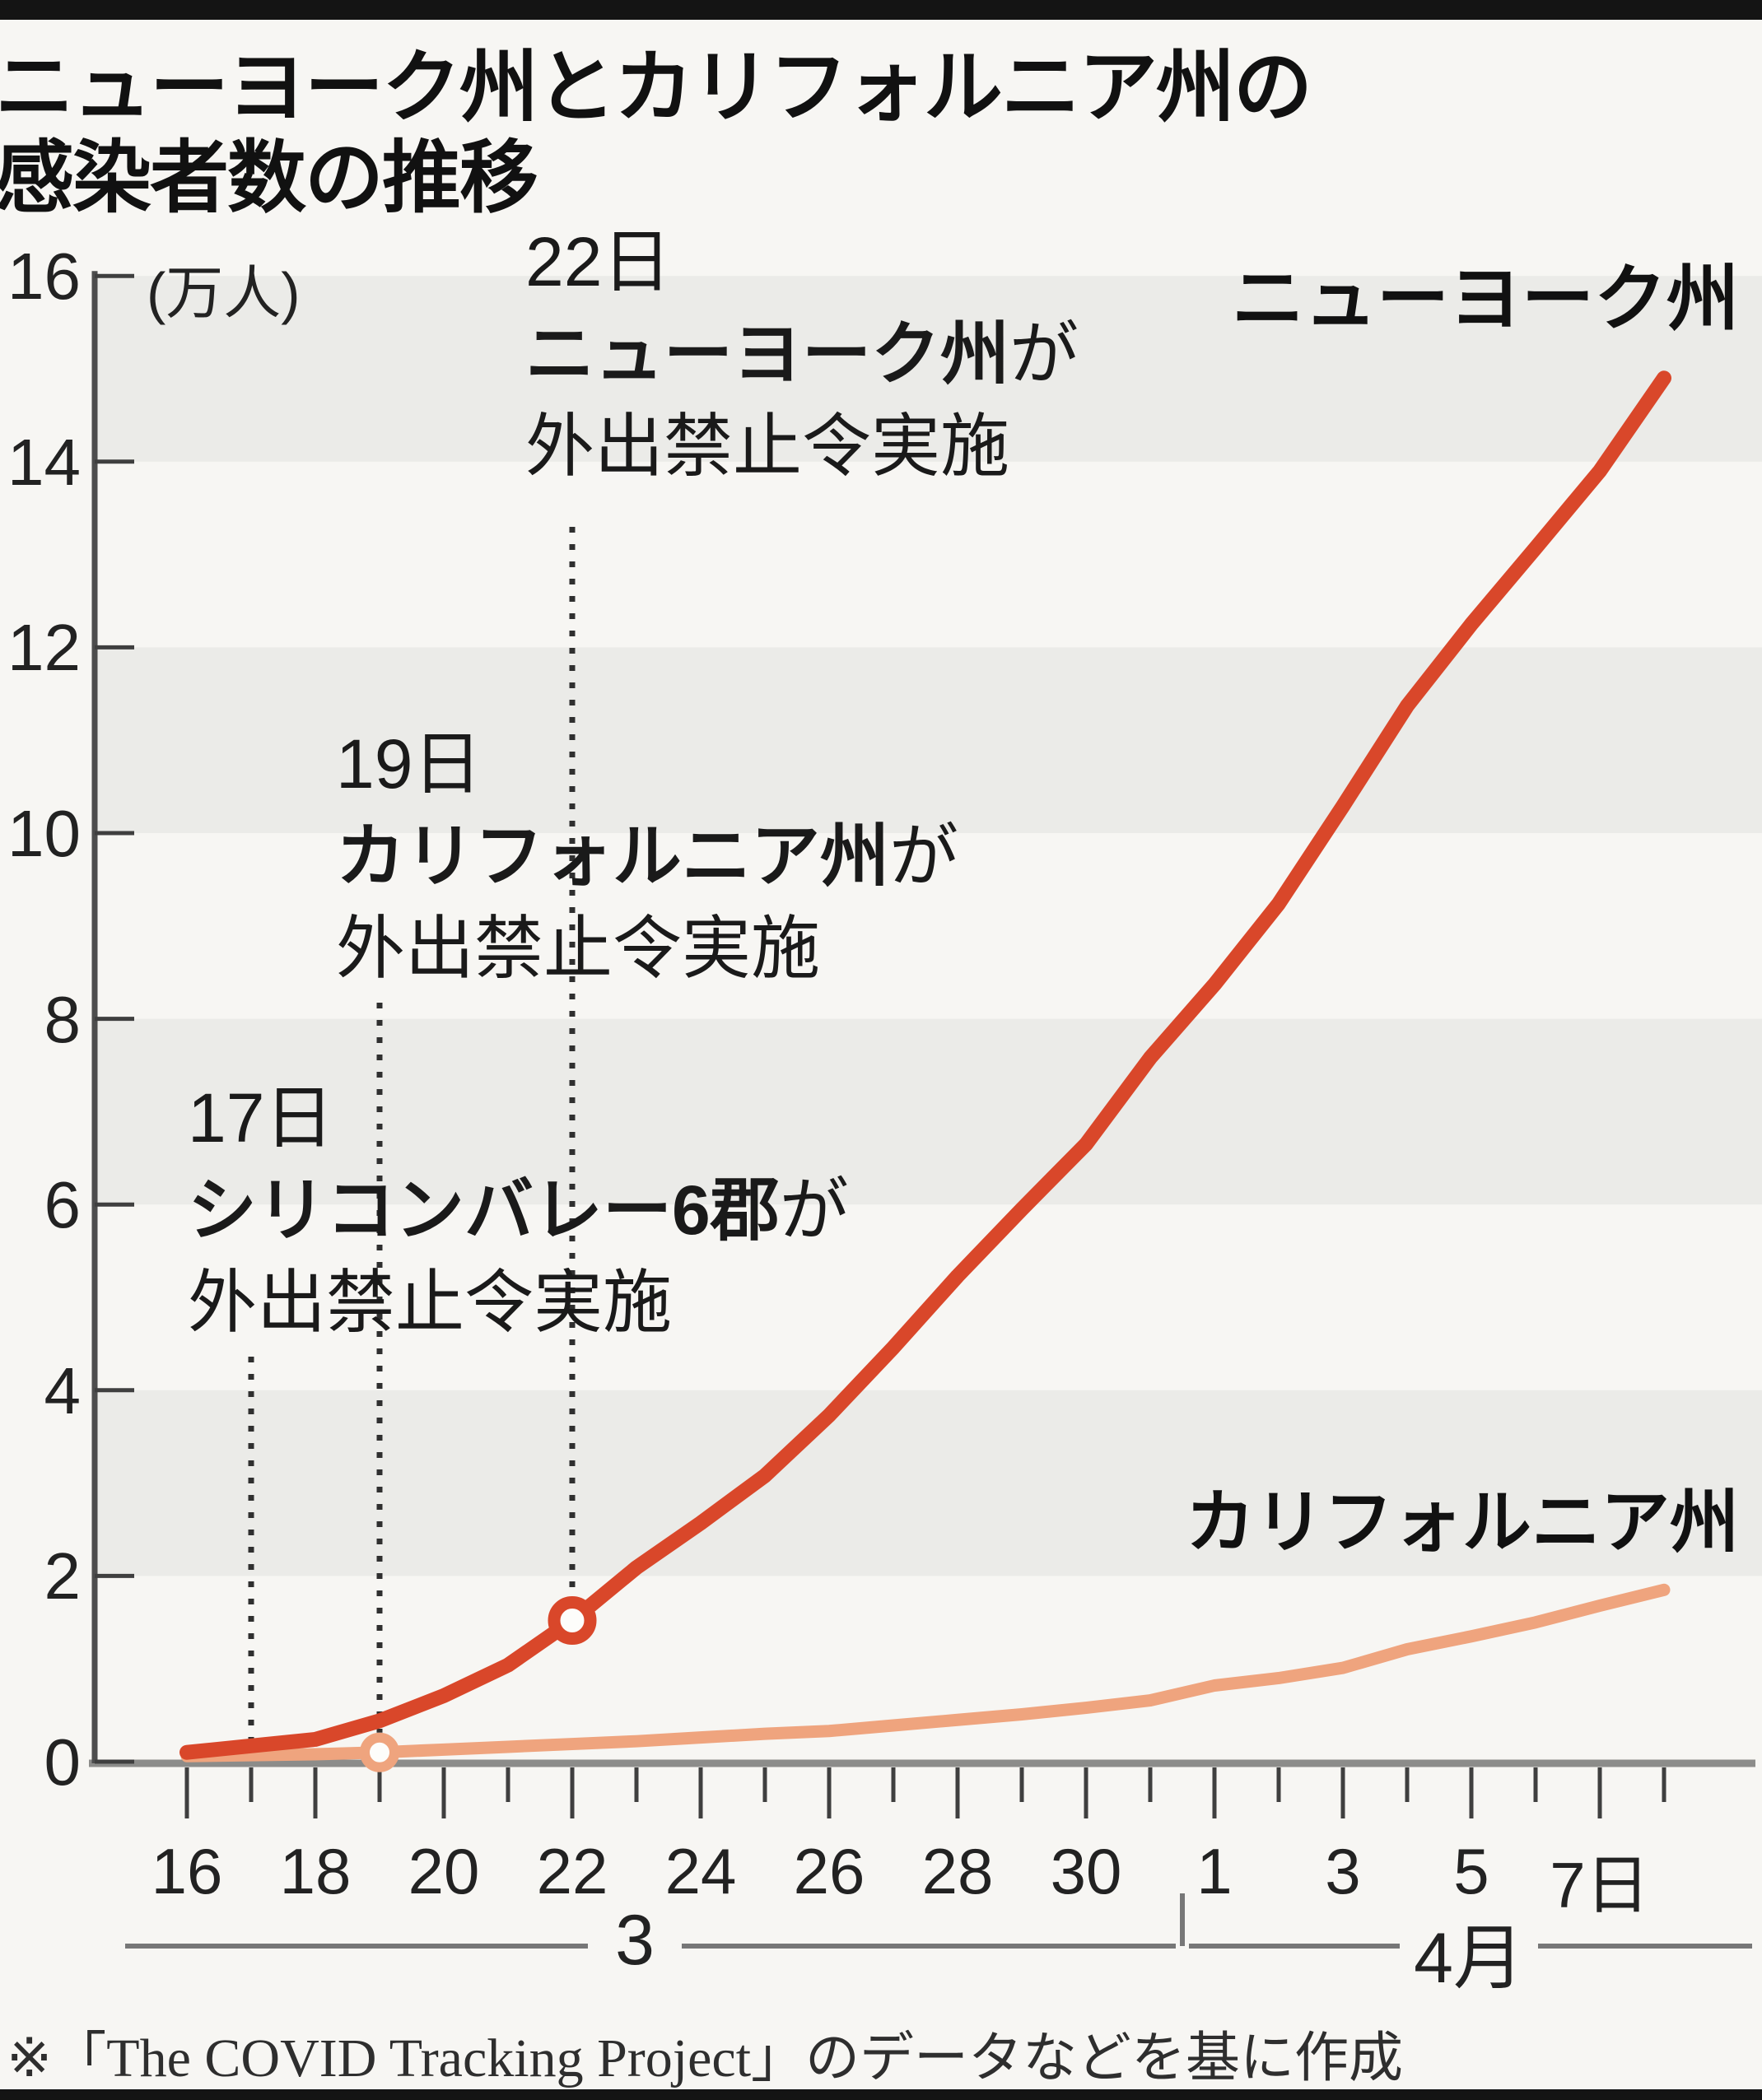  I want to click on y-tick-label: 2, so click(63, 1576).